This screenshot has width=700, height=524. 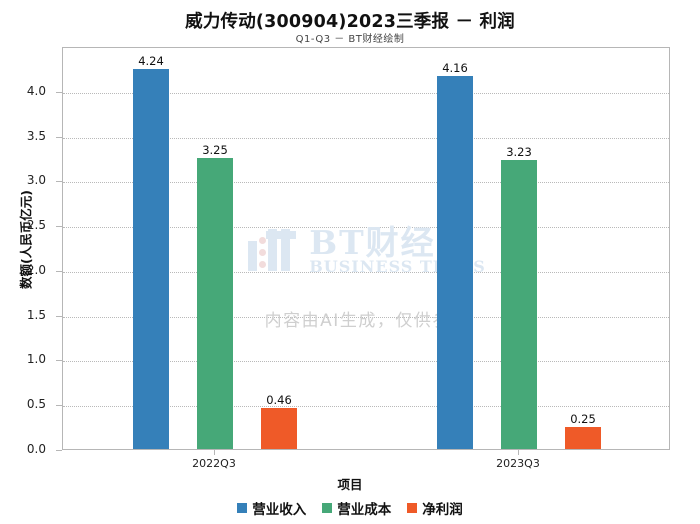 I want to click on y-axis-tick-label: 2.0, so click(x=36, y=269).